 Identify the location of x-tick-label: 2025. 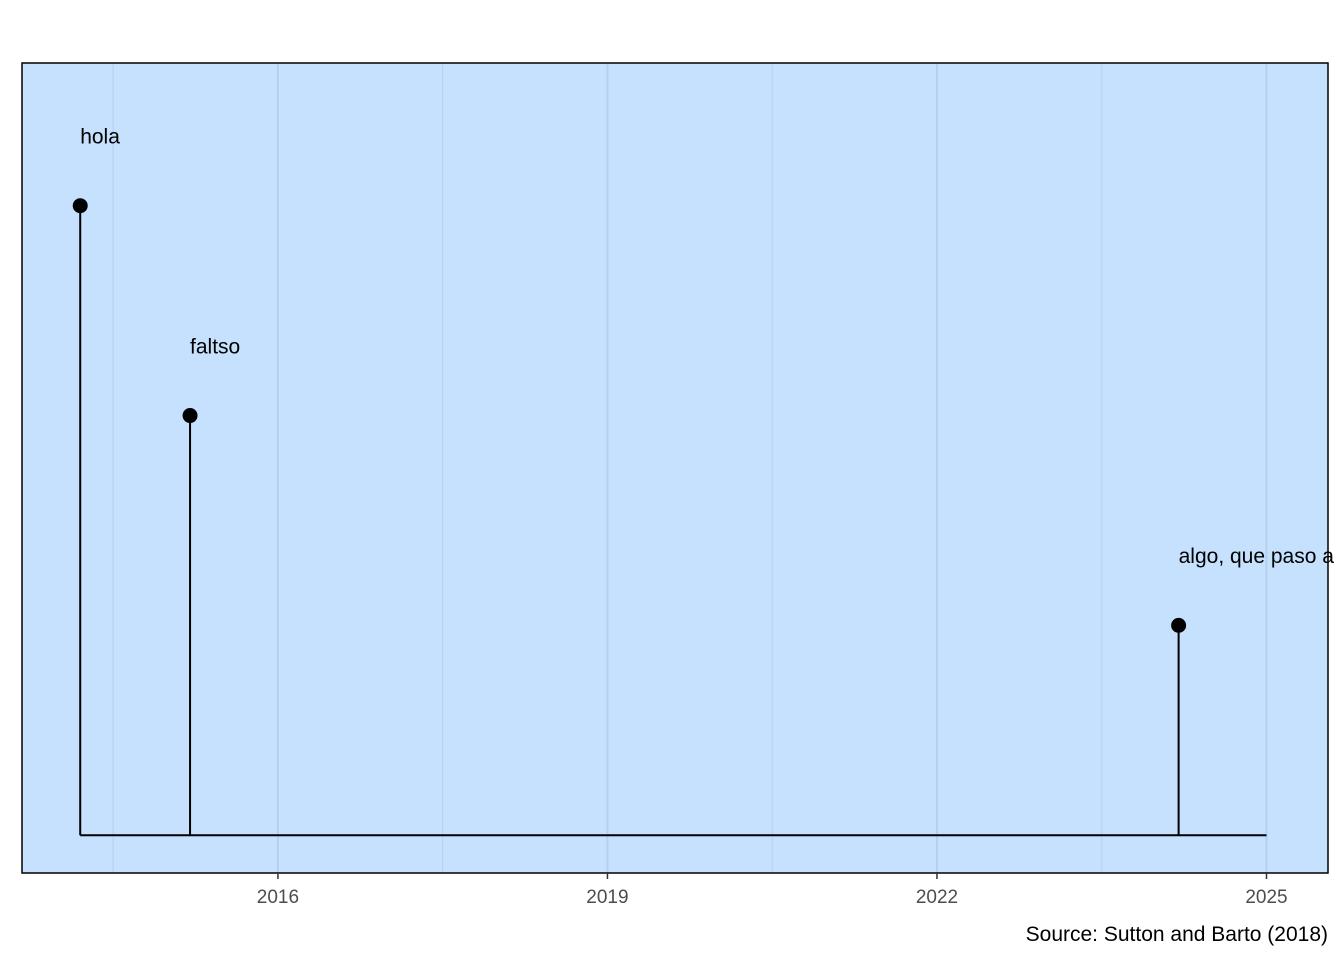
(1266, 897).